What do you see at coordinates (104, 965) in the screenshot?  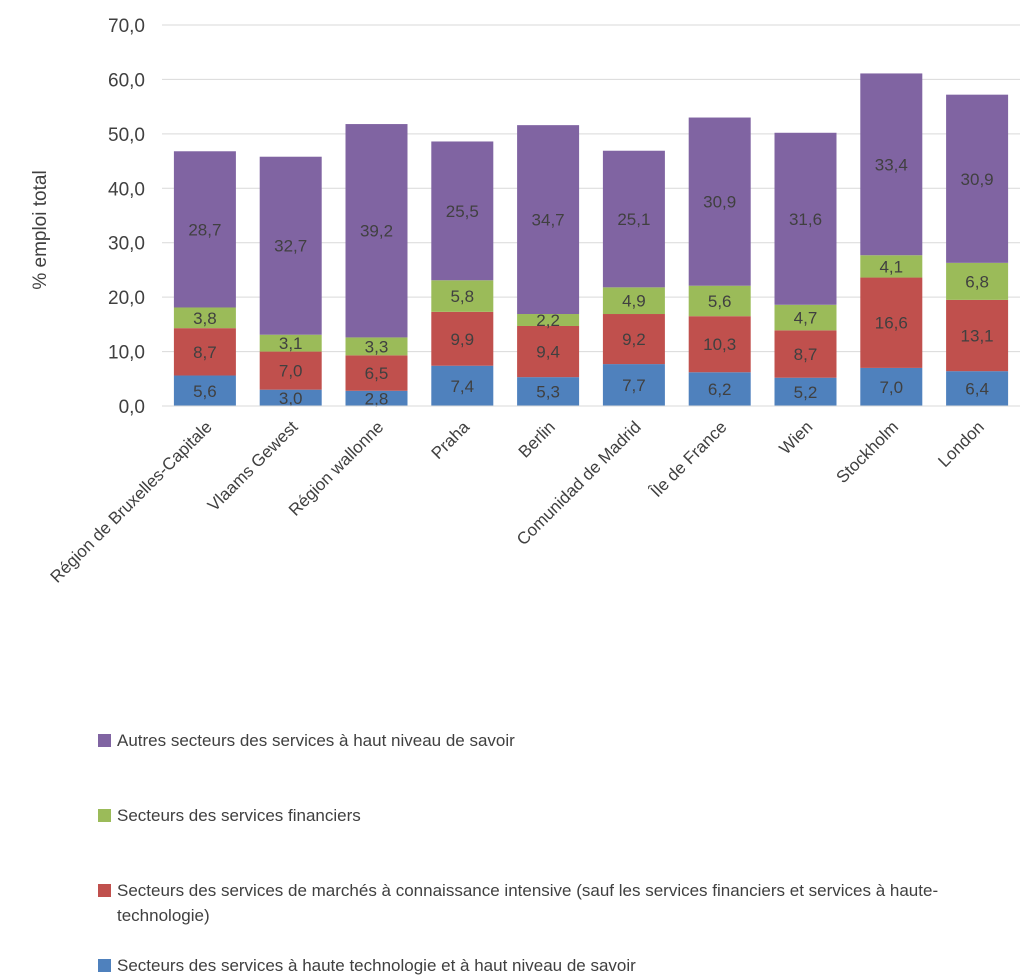 I see `legend-swatch-haute-technologie` at bounding box center [104, 965].